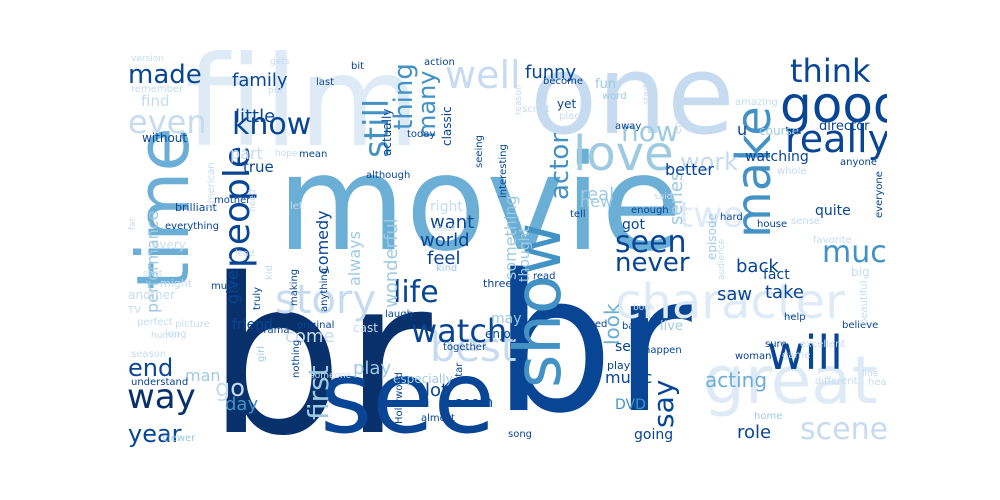 This screenshot has width=1000, height=500. Describe the element at coordinates (879, 194) in the screenshot. I see `word-everyone: everyone` at that location.